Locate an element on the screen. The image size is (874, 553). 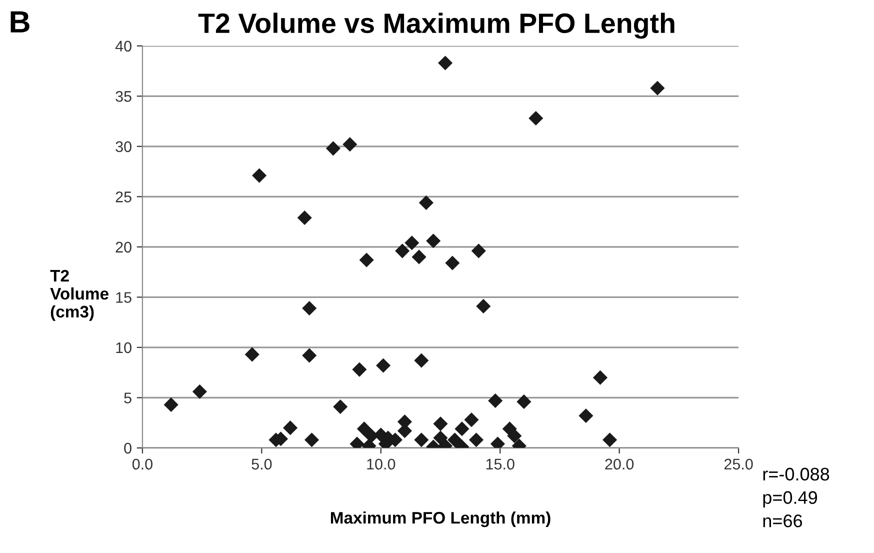
x-axis-title: Maximum PFO Length (mm) is located at coordinates (440, 519).